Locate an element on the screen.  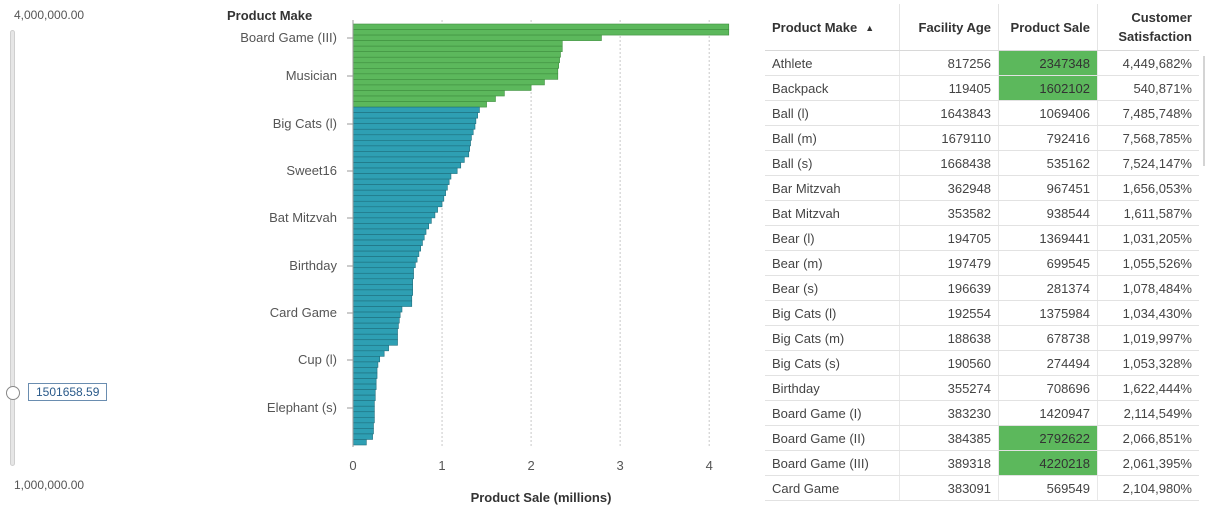
slider-value-box: 1501658.59 is located at coordinates (68, 392).